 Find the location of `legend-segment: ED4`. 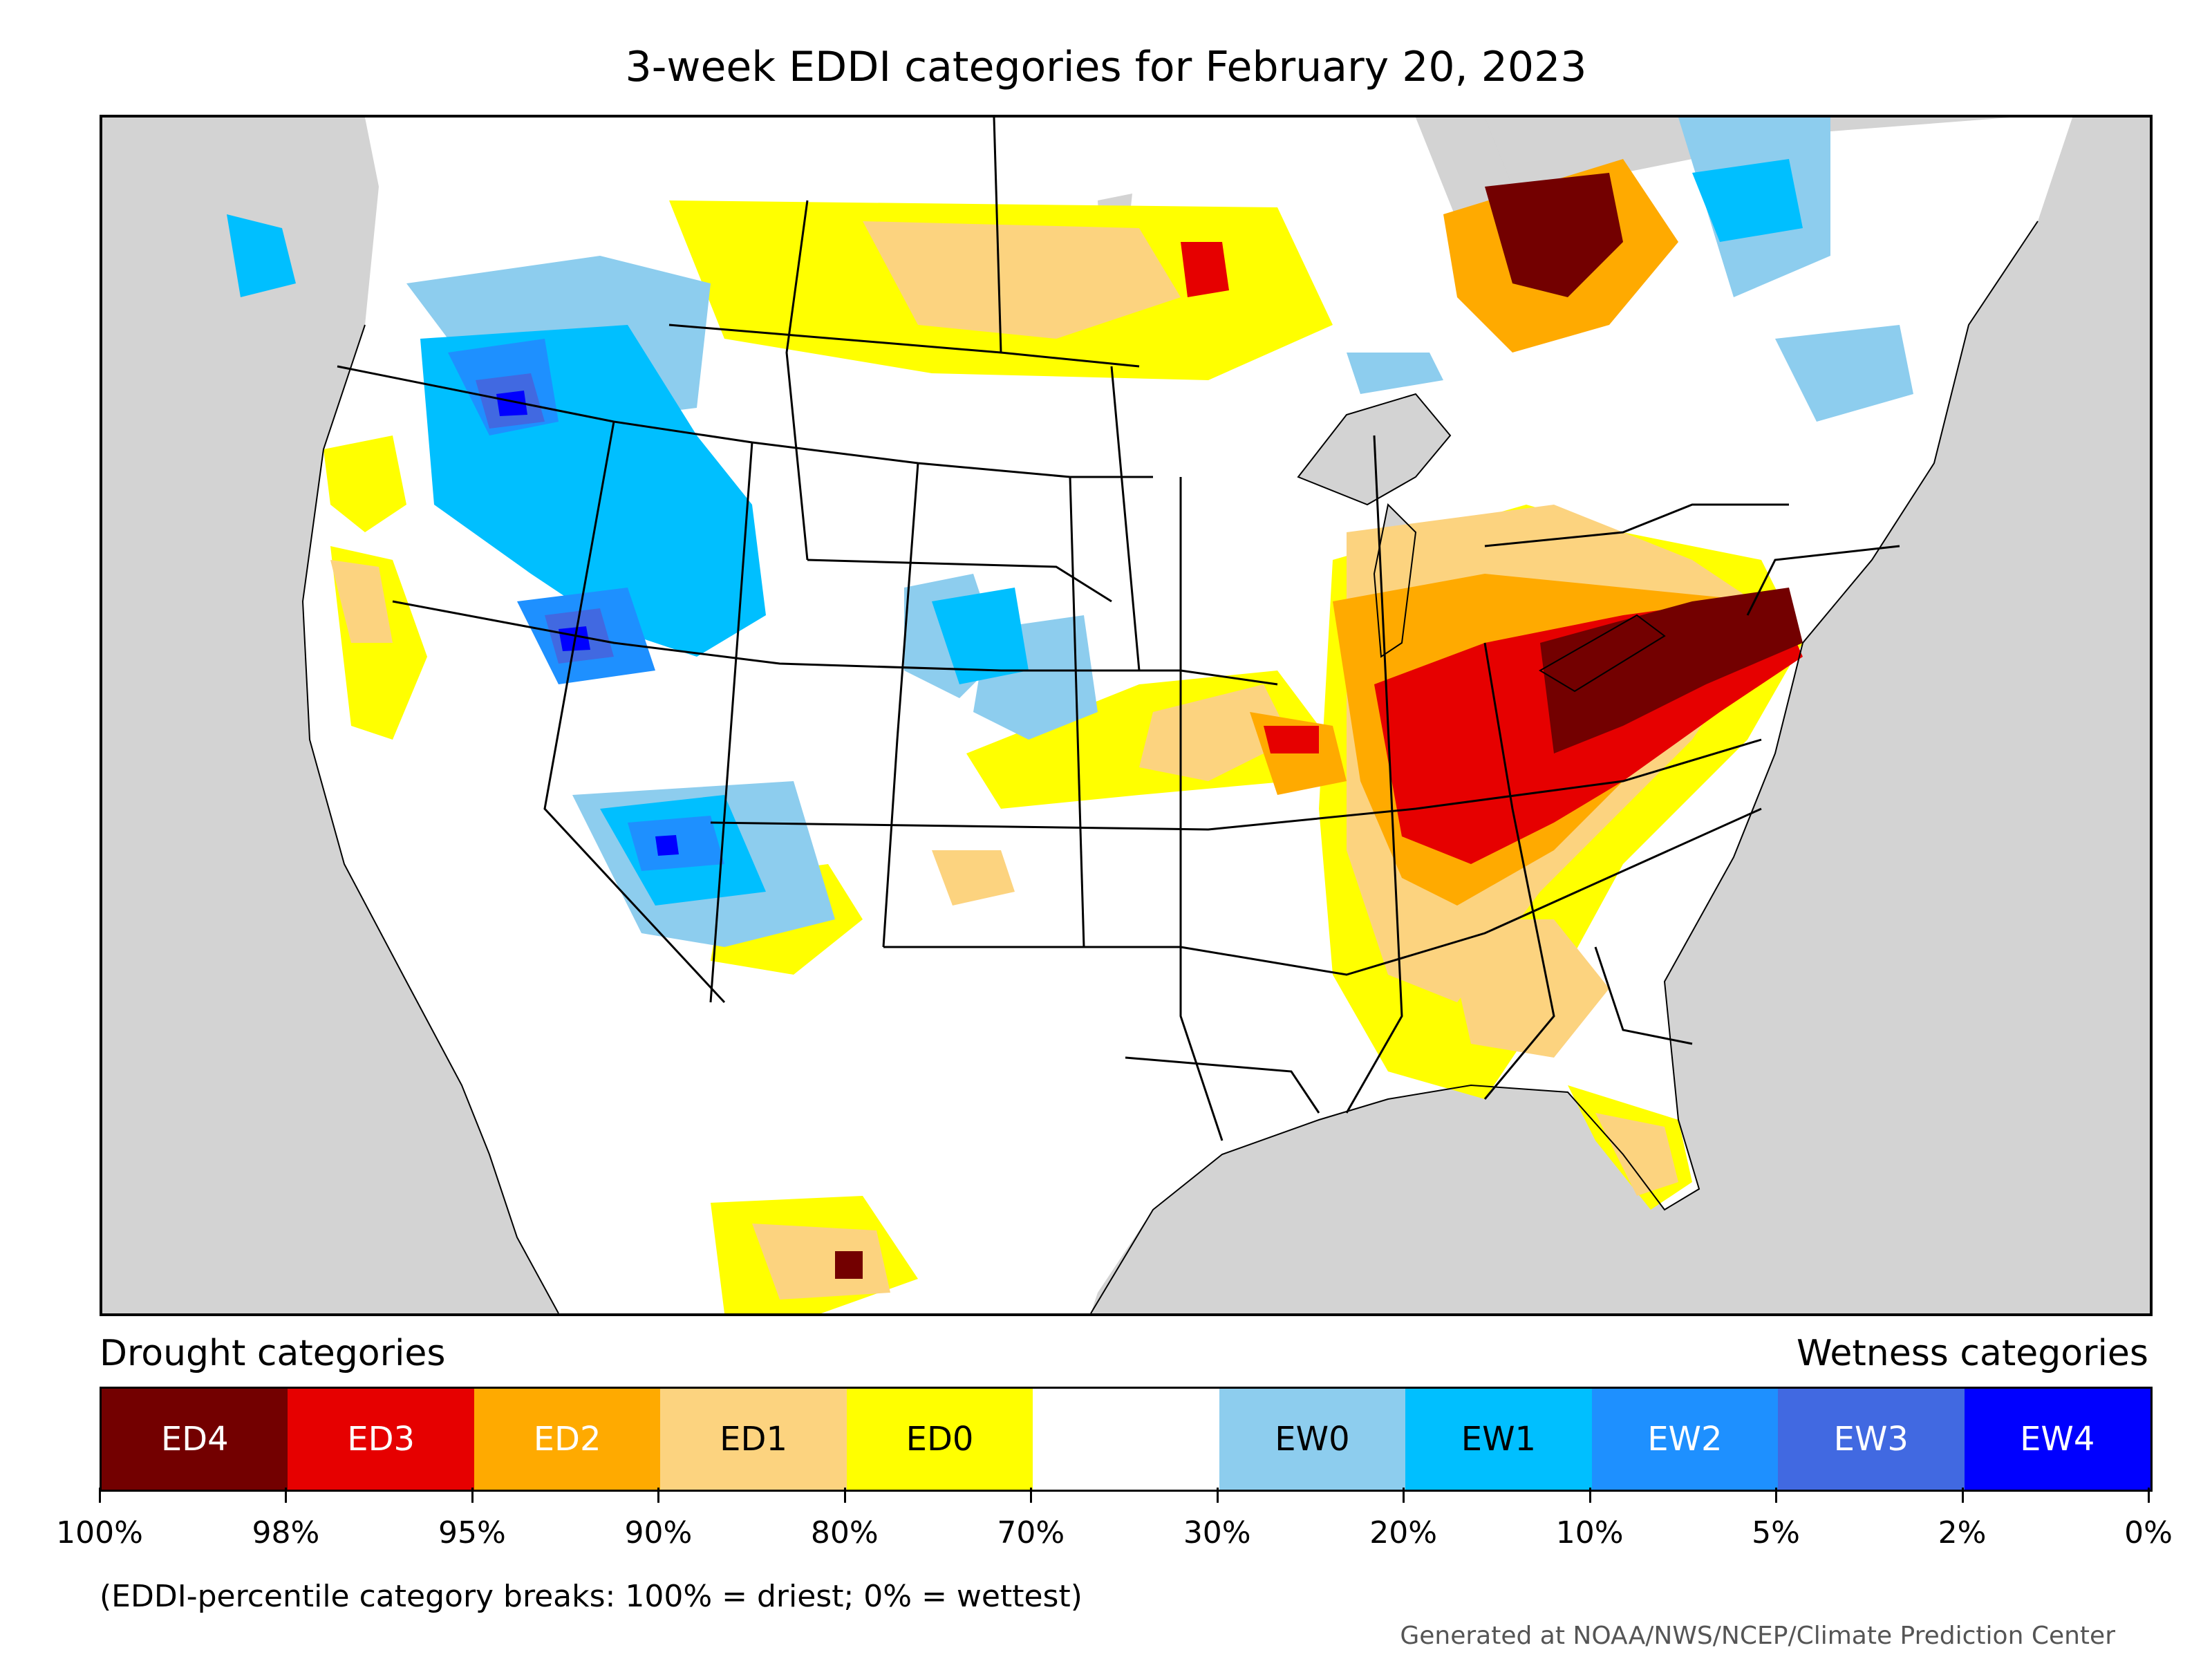

legend-segment: ED4 is located at coordinates (195, 1440).